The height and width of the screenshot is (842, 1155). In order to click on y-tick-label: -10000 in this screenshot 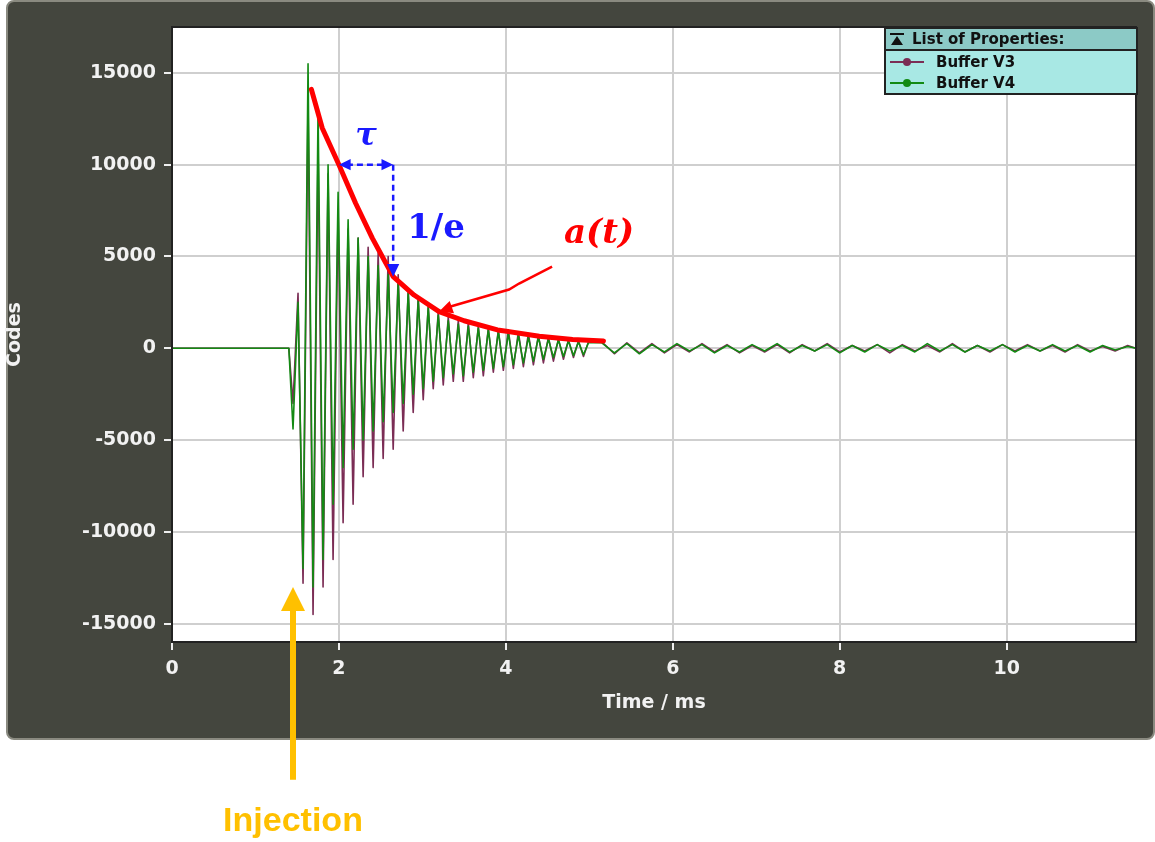, I will do `click(119, 529)`.